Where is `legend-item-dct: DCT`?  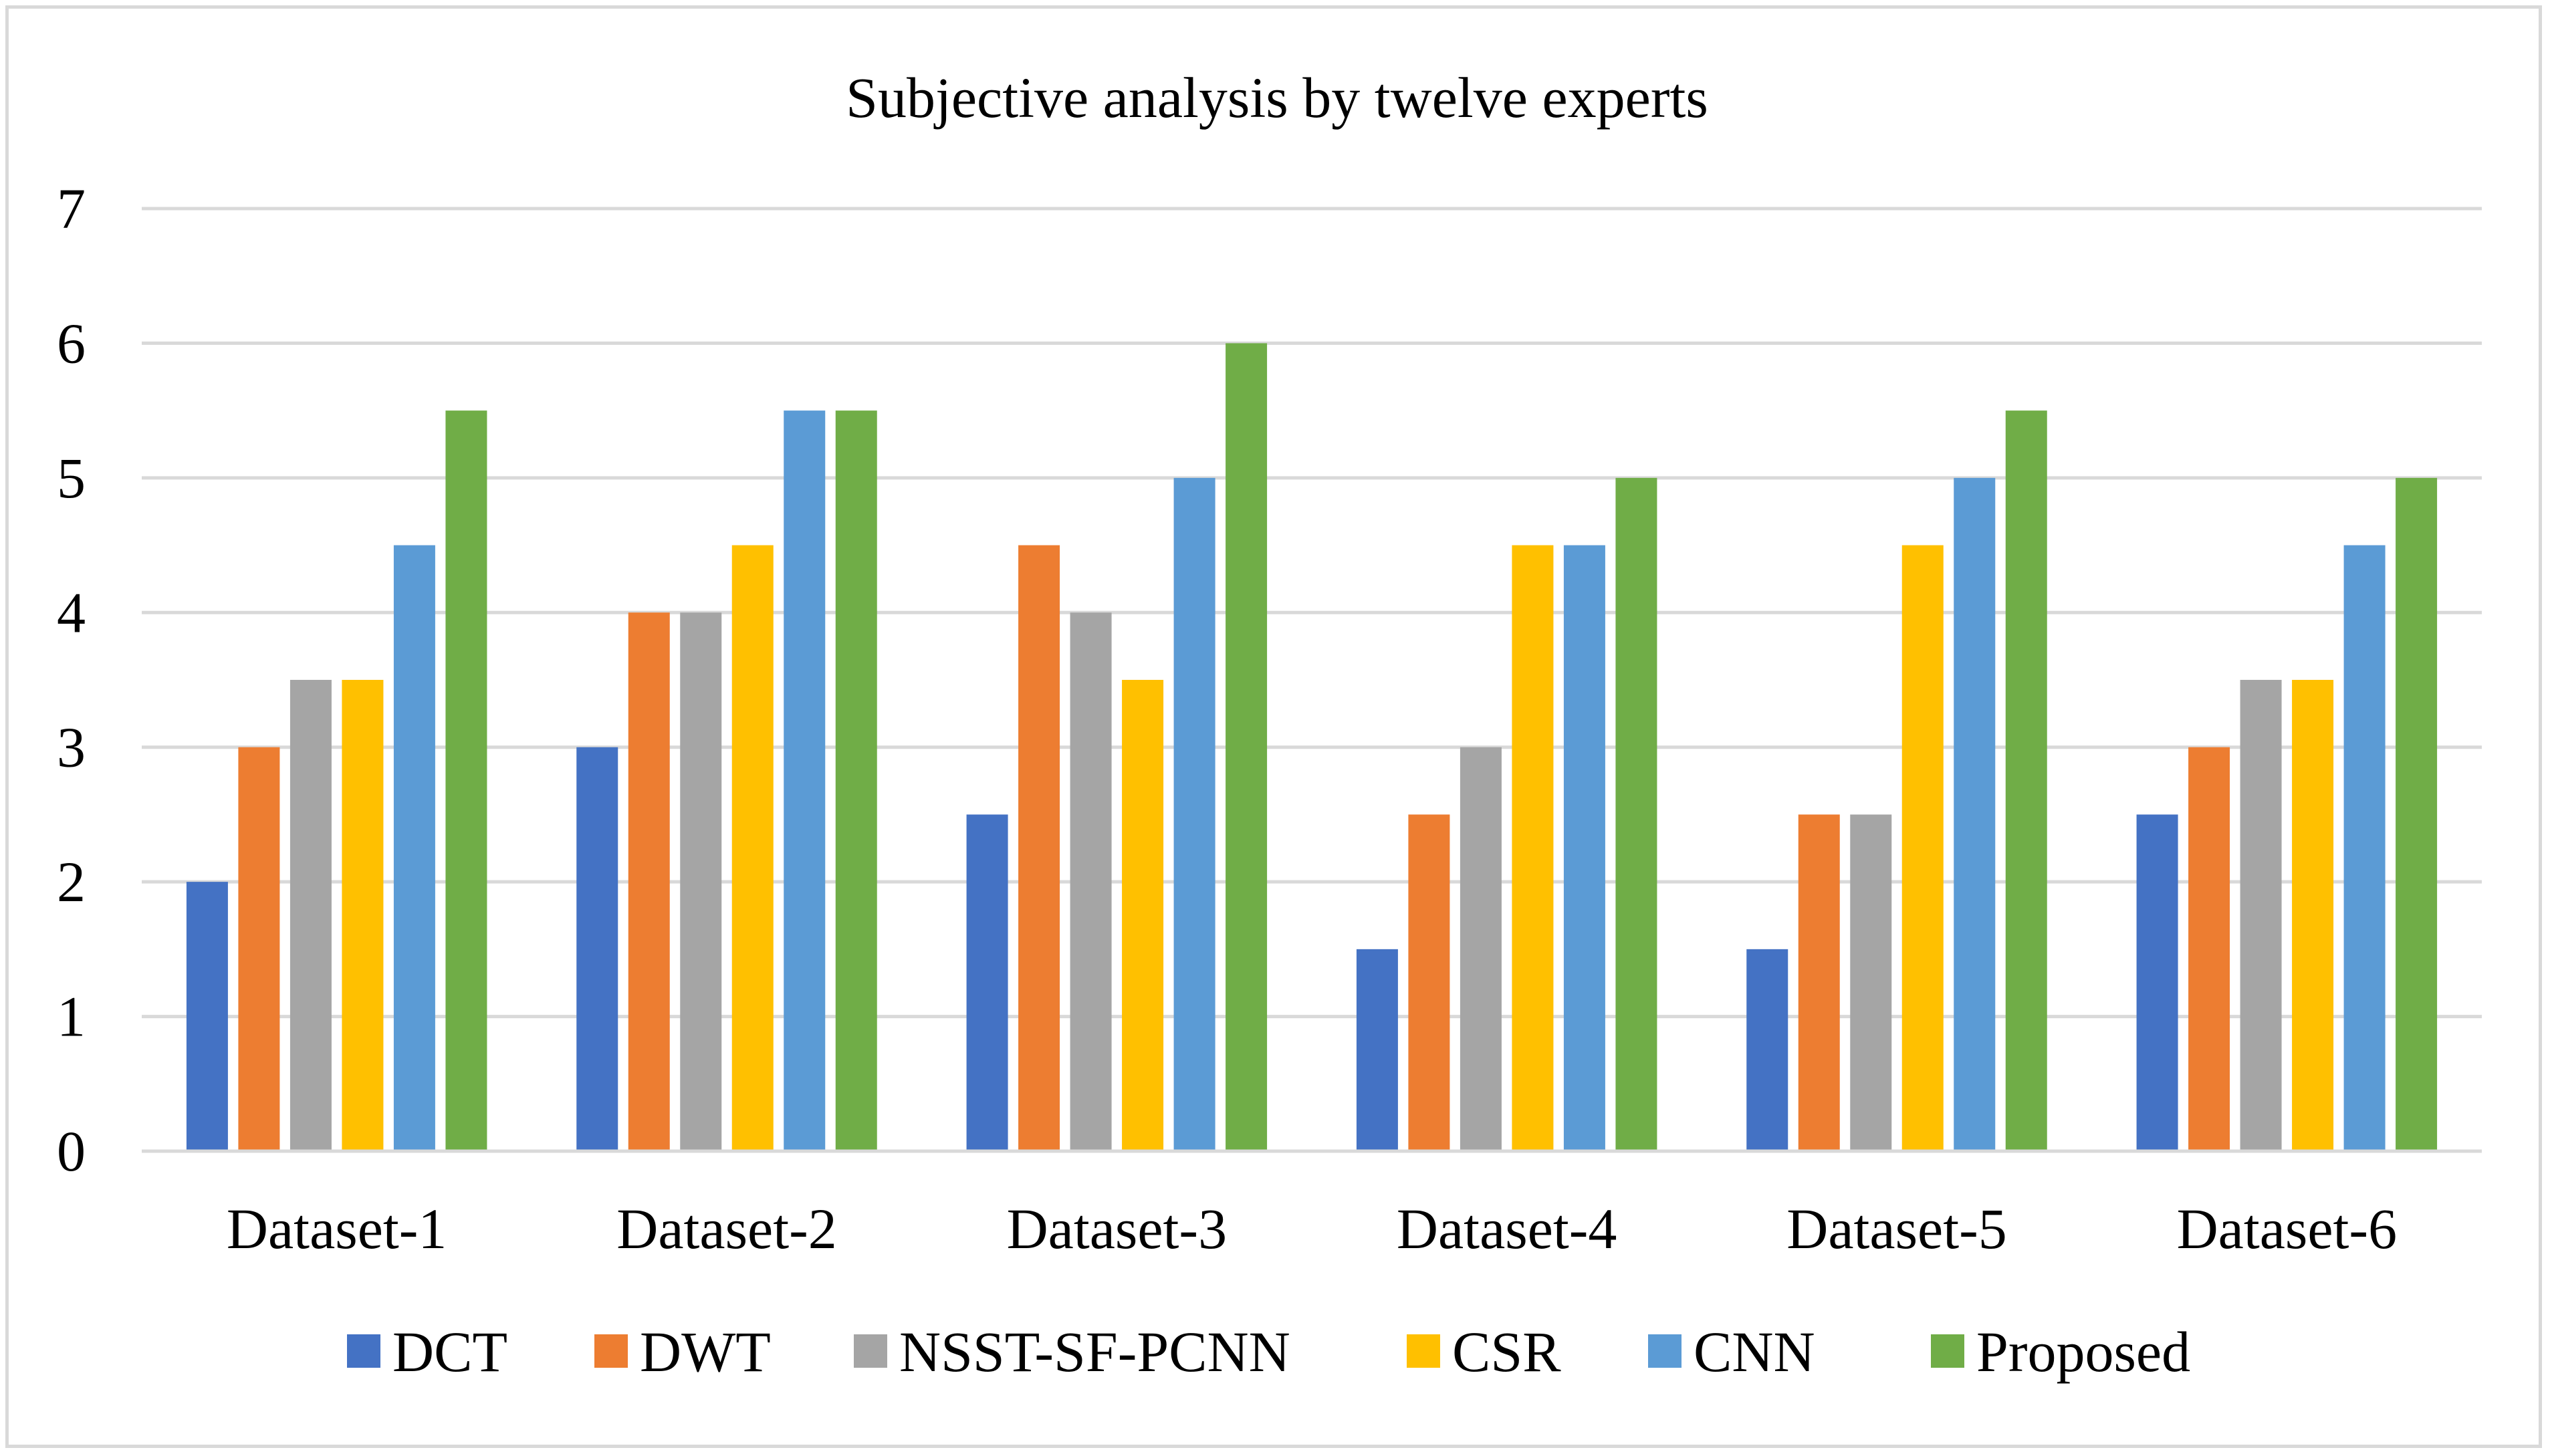
legend-item-dct: DCT is located at coordinates (427, 1352).